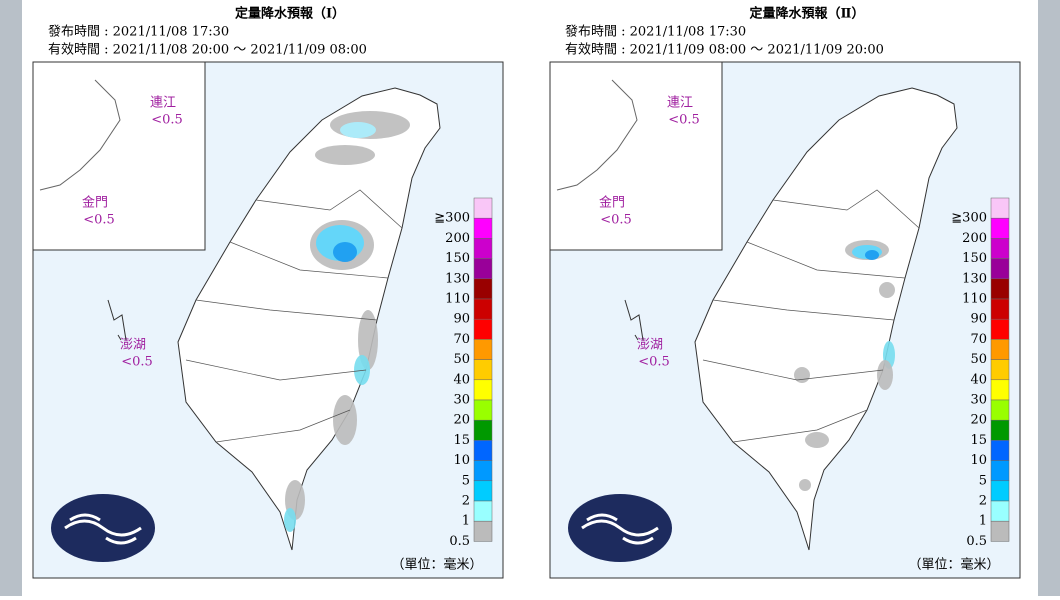 The image size is (1060, 600). I want to click on panel-title: 定量降水預報（Ⅱ）, so click(807, 14).